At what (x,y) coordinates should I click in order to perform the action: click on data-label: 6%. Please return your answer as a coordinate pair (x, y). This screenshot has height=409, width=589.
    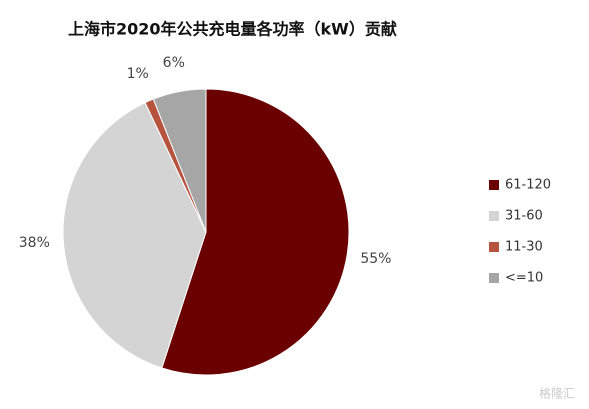
    Looking at the image, I should click on (174, 63).